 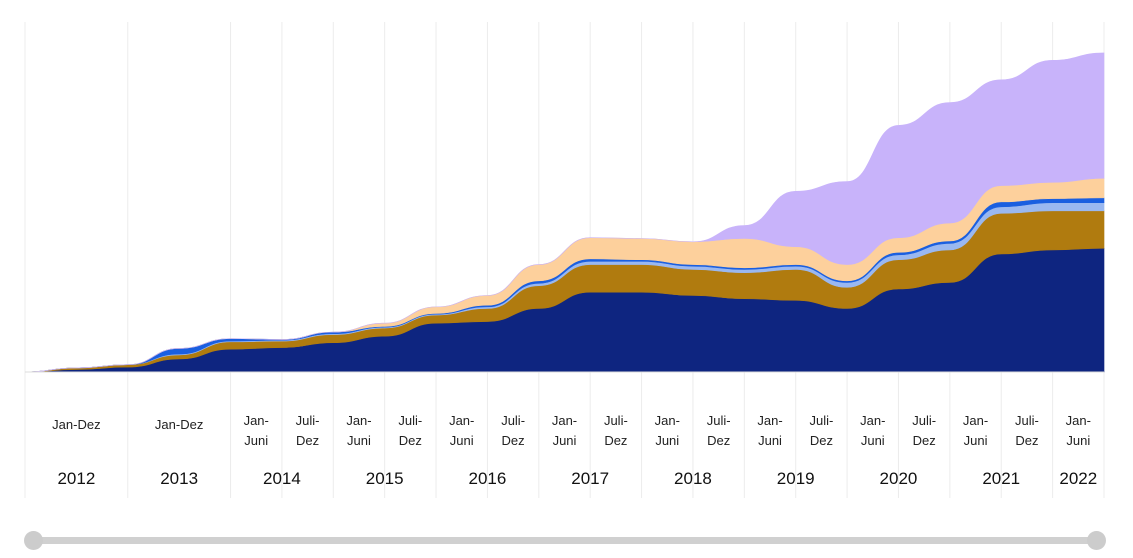 I want to click on time-range-slider, so click(x=565, y=541).